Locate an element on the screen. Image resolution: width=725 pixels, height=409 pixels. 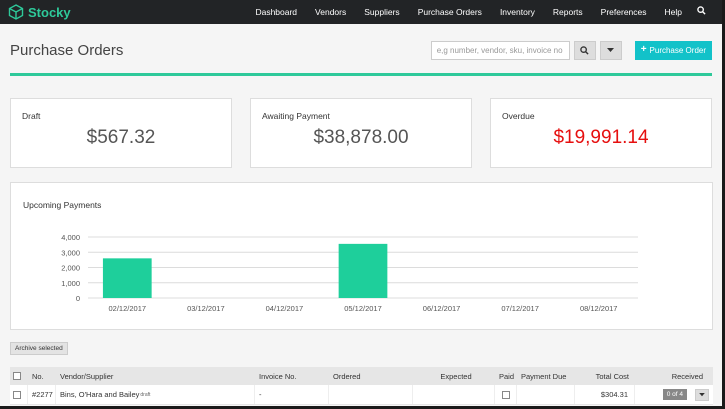
row-paid-cell is located at coordinates (506, 394).